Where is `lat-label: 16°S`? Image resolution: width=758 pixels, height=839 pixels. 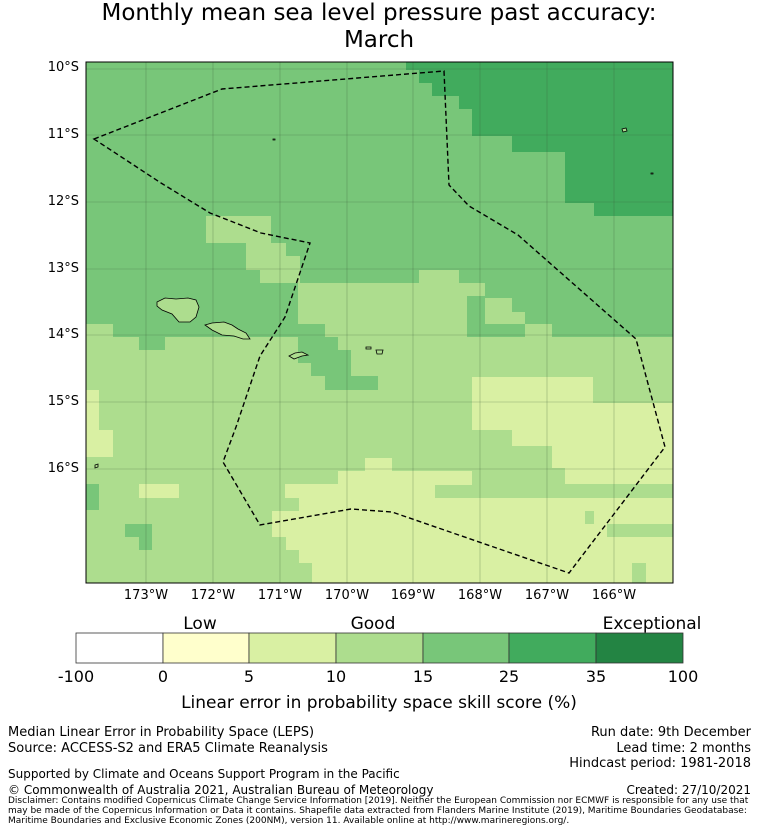 lat-label: 16°S is located at coordinates (63, 468).